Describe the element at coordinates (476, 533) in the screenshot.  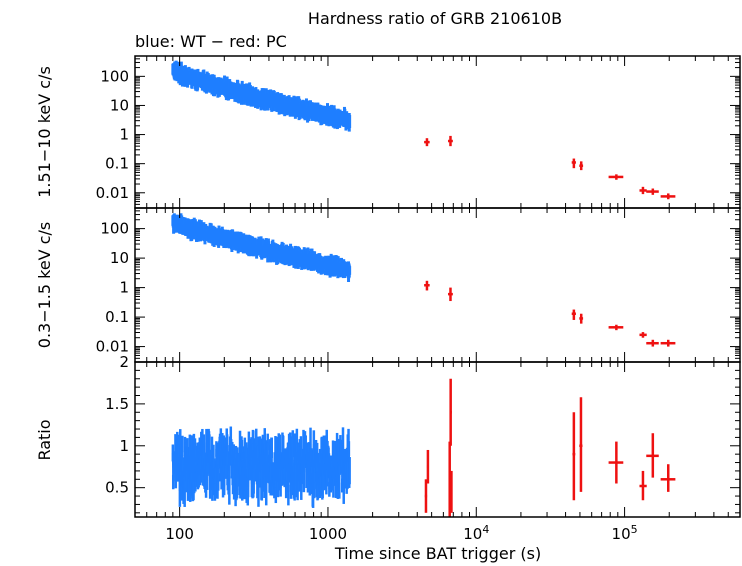
I see `x-tick-label: 10⁴` at that location.